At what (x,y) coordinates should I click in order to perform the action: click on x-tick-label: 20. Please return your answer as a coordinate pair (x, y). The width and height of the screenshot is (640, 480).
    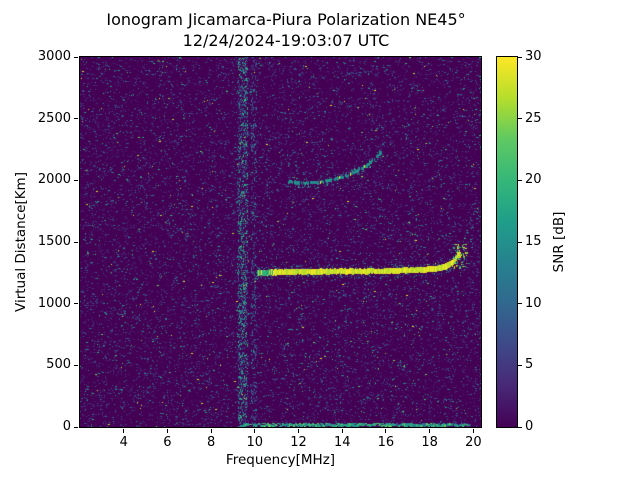
    Looking at the image, I should click on (473, 442).